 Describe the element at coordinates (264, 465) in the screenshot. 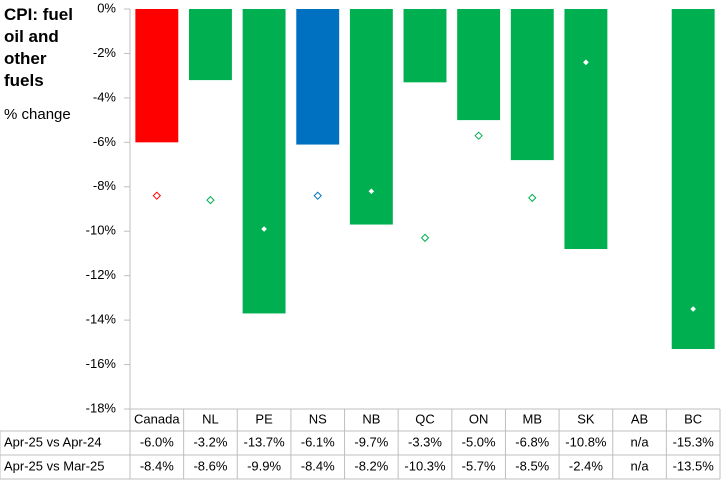

I see `table-value: -9.9%` at that location.